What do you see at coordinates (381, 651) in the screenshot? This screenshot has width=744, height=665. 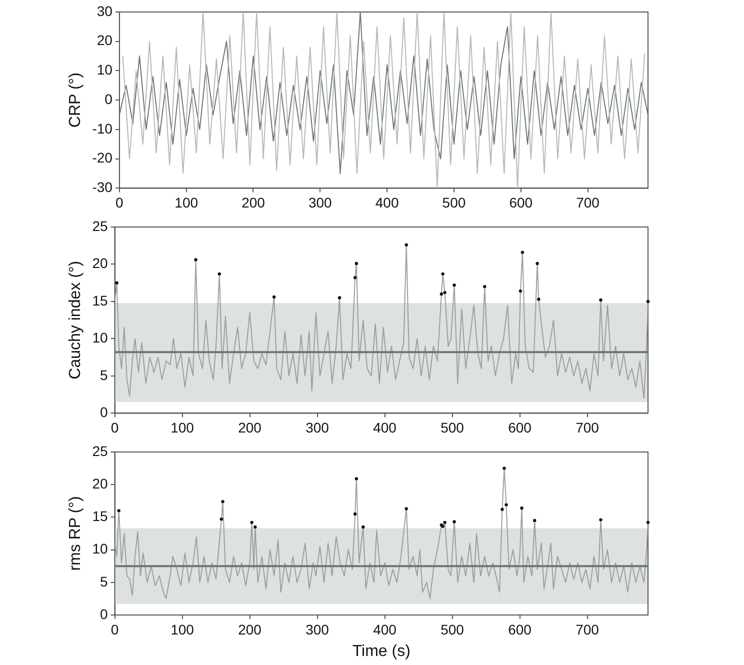 I see `x-axis-title: Time (s)` at bounding box center [381, 651].